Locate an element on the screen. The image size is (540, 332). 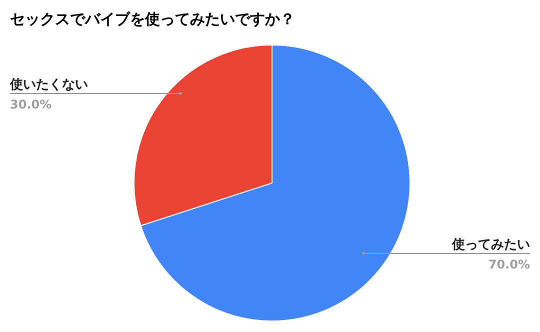
chart-title: セックスでバイブを使ってみたいですか？ is located at coordinates (152, 19).